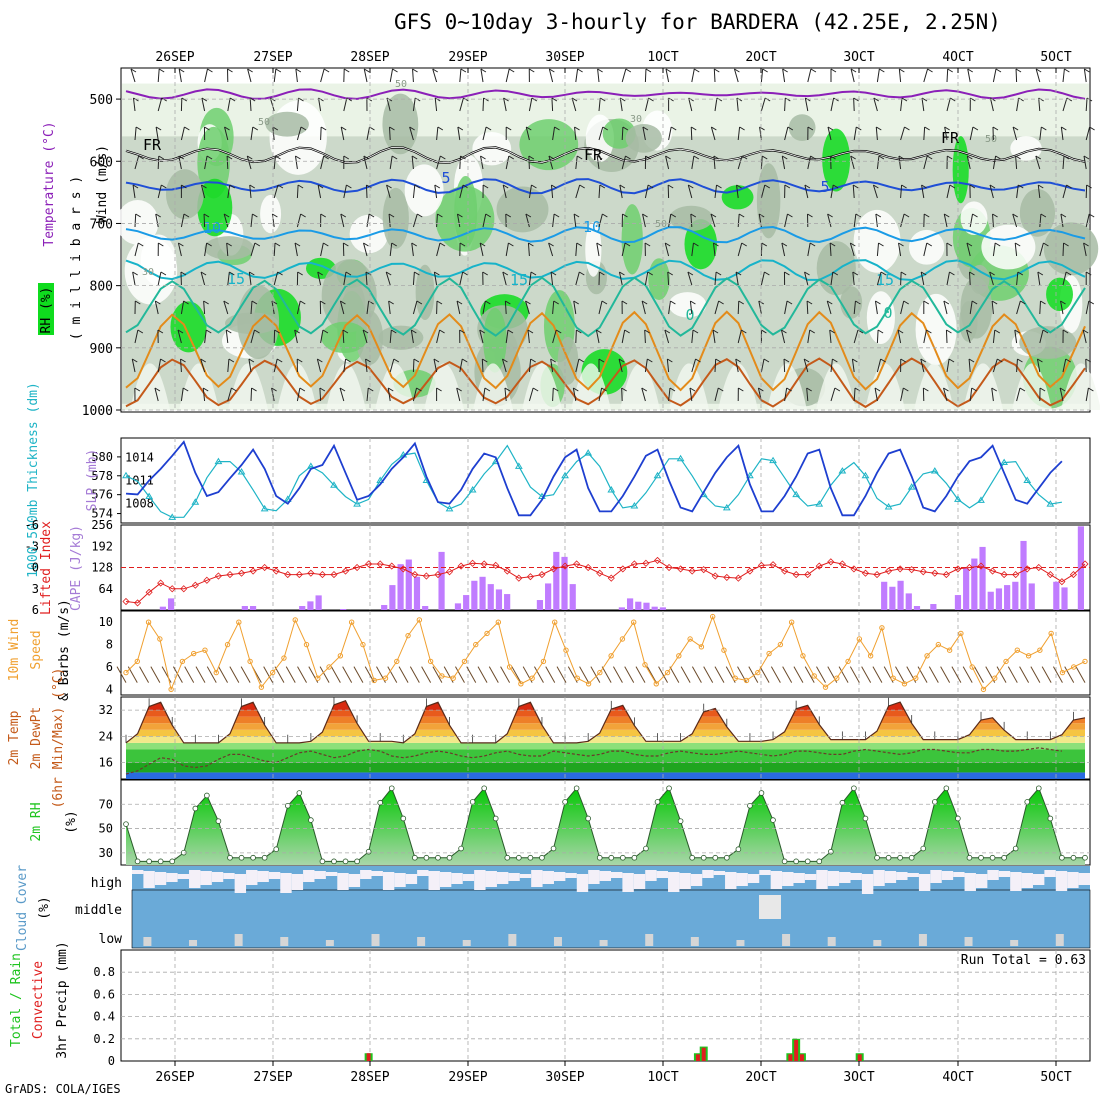 This screenshot has height=1100, width=1100. Describe the element at coordinates (35, 568) in the screenshot. I see `li-tick: 0` at that location.